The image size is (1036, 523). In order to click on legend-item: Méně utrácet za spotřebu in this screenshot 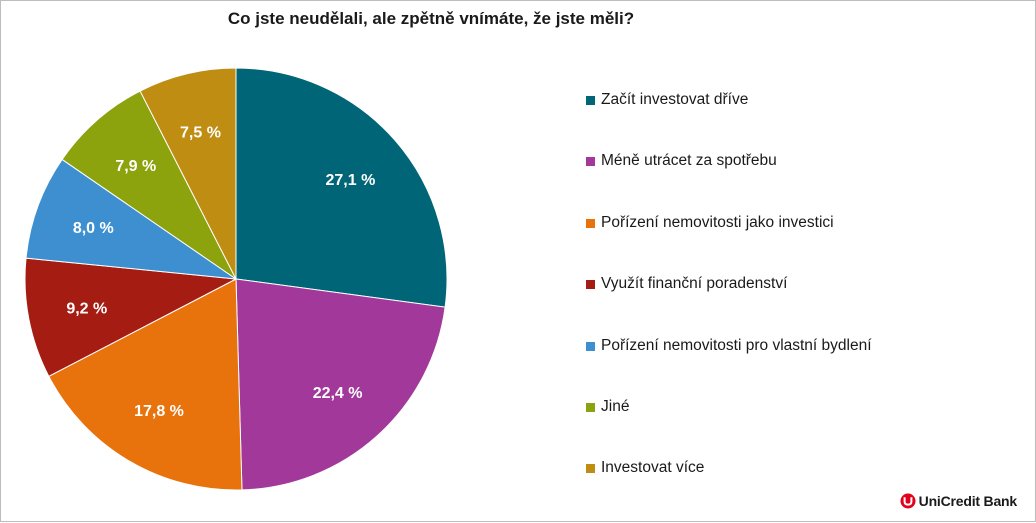, I will do `click(729, 182)`.